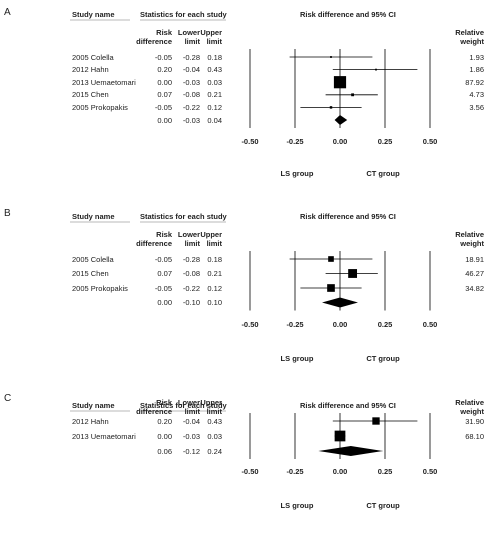 The width and height of the screenshot is (492, 550). I want to click on table-value: 0.03, so click(214, 82).